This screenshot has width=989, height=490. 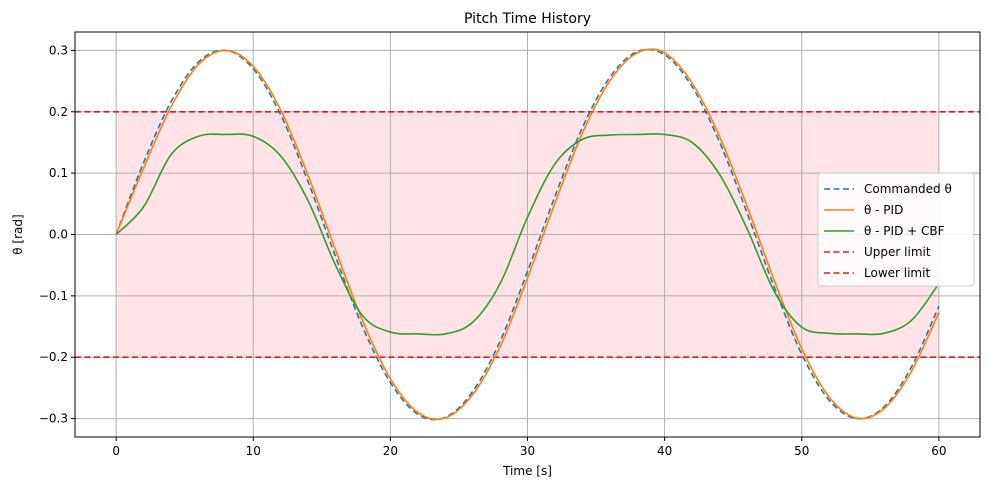 What do you see at coordinates (53, 419) in the screenshot?
I see `y-tick-label: −0.3` at bounding box center [53, 419].